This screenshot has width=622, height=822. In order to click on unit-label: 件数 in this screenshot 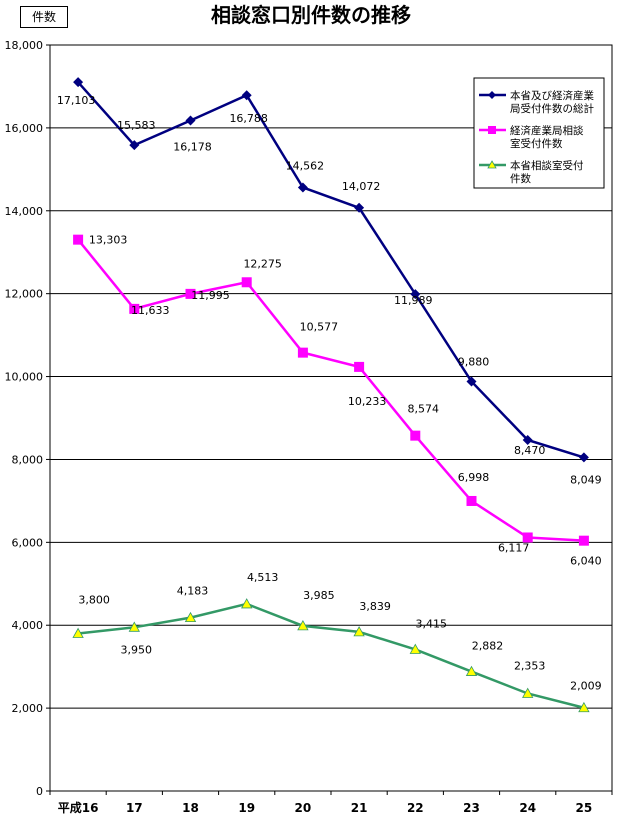, I will do `click(44, 17)`.